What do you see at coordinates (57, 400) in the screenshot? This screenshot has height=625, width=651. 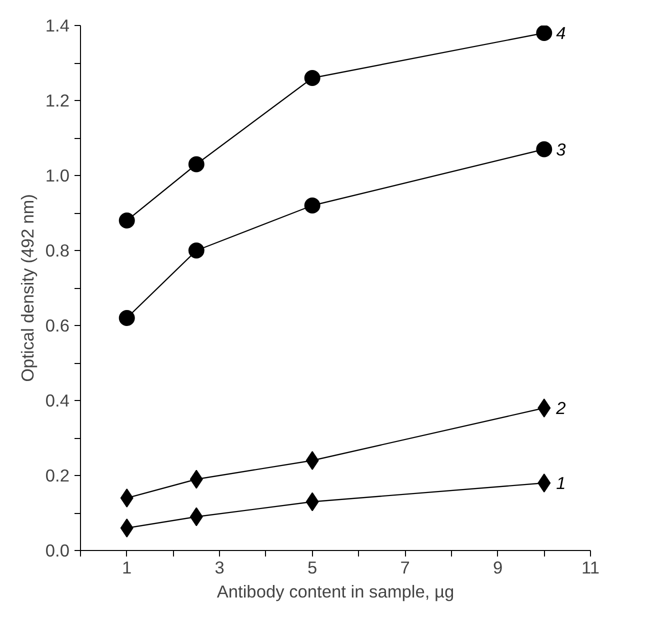 I see `y-tick-label: 0.4` at bounding box center [57, 400].